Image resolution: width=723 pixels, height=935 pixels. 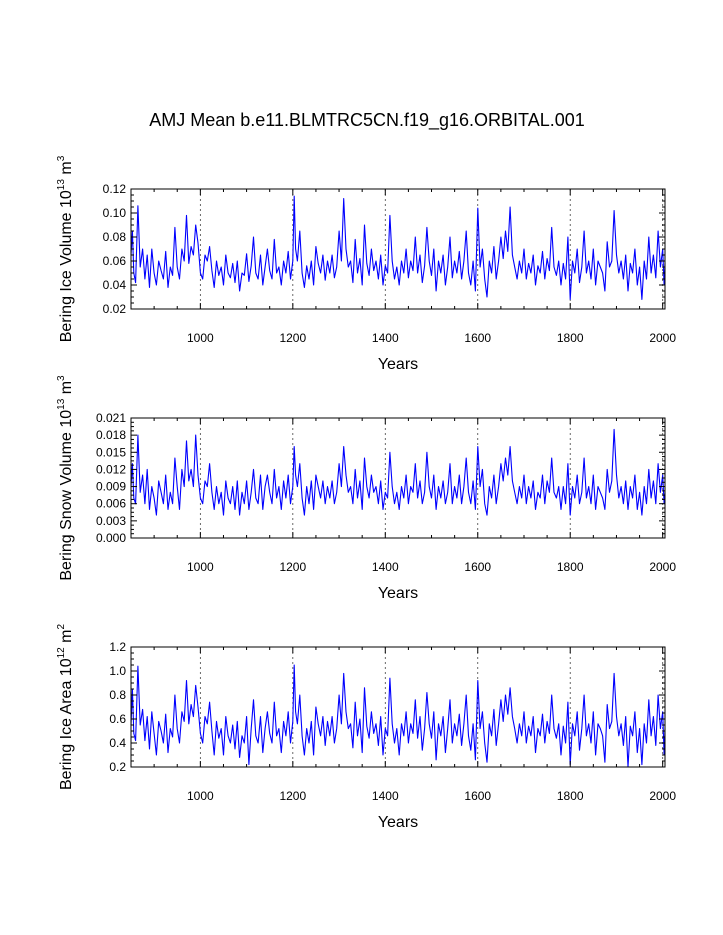 I want to click on y-tick-label: 0.006, so click(x=111, y=504).